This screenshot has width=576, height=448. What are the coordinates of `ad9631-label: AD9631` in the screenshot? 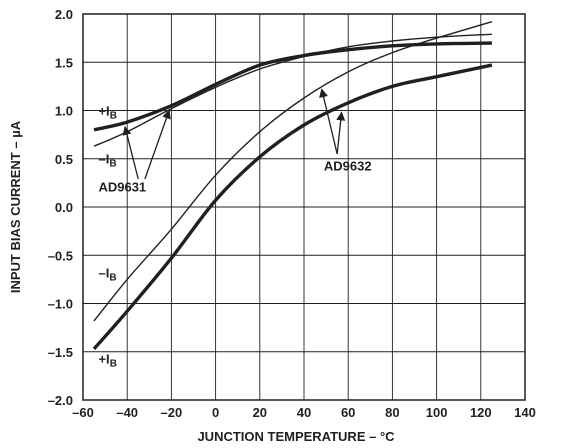 It's located at (122, 187).